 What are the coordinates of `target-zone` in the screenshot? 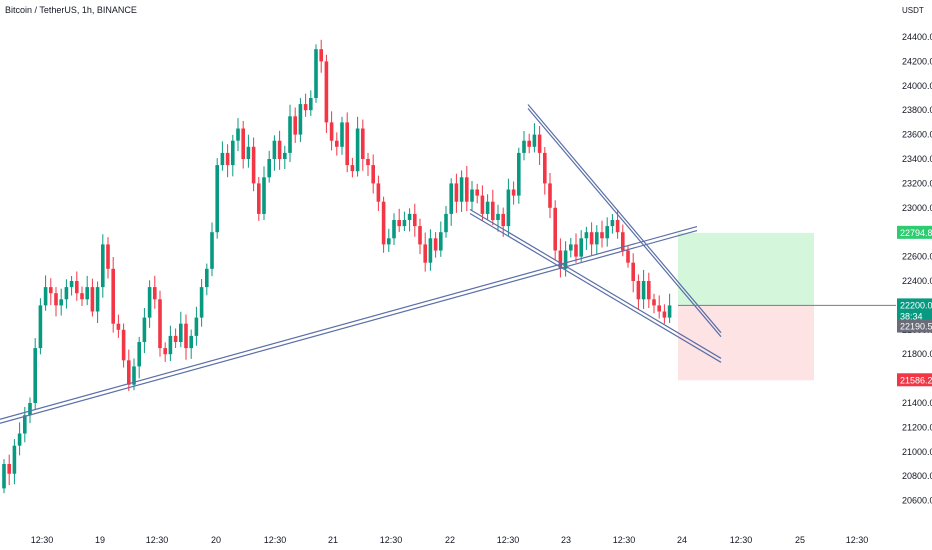 It's located at (746, 269).